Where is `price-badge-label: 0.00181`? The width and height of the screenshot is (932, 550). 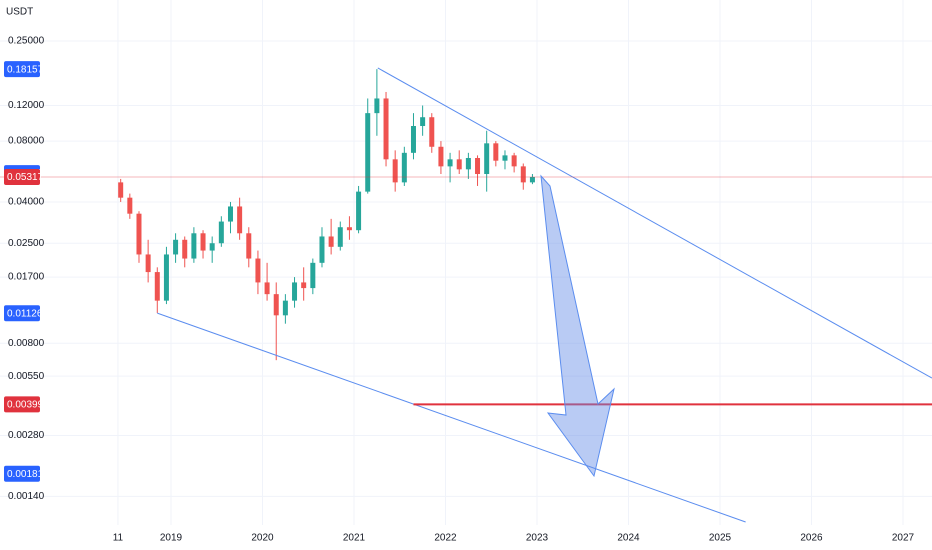 price-badge-label: 0.00181 is located at coordinates (25, 474).